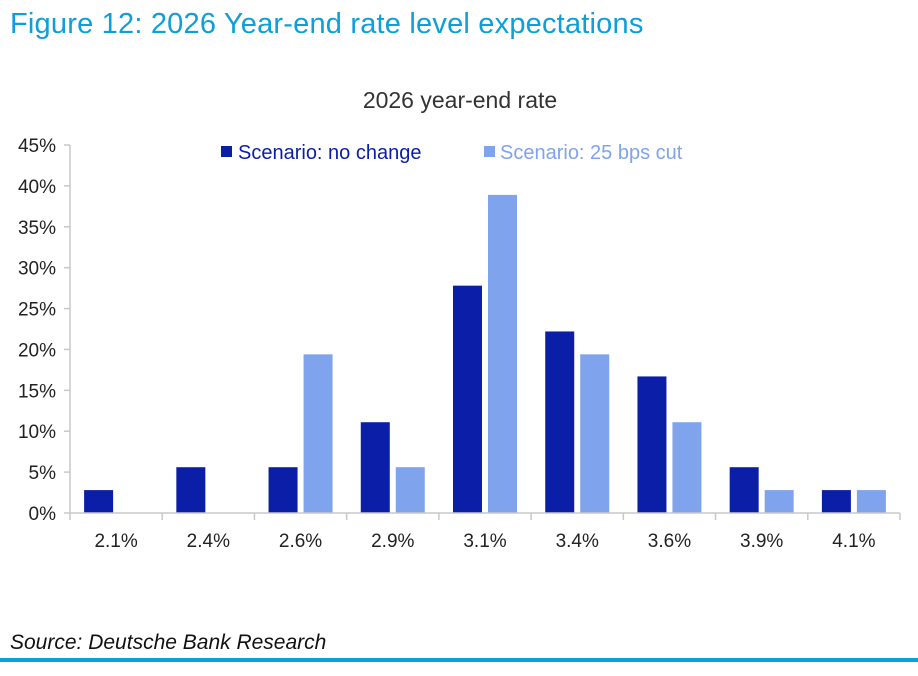 Image resolution: width=918 pixels, height=676 pixels. I want to click on y-tick-label: 35%, so click(37, 228).